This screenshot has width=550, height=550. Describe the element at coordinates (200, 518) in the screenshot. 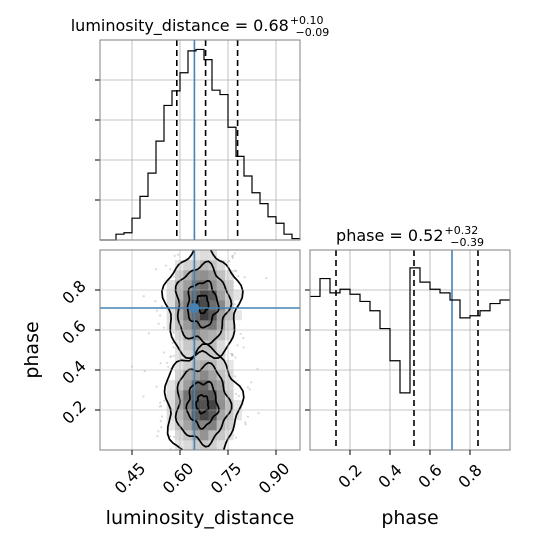

I see `luminosity-distance-axis-label: luminosity_distance` at that location.